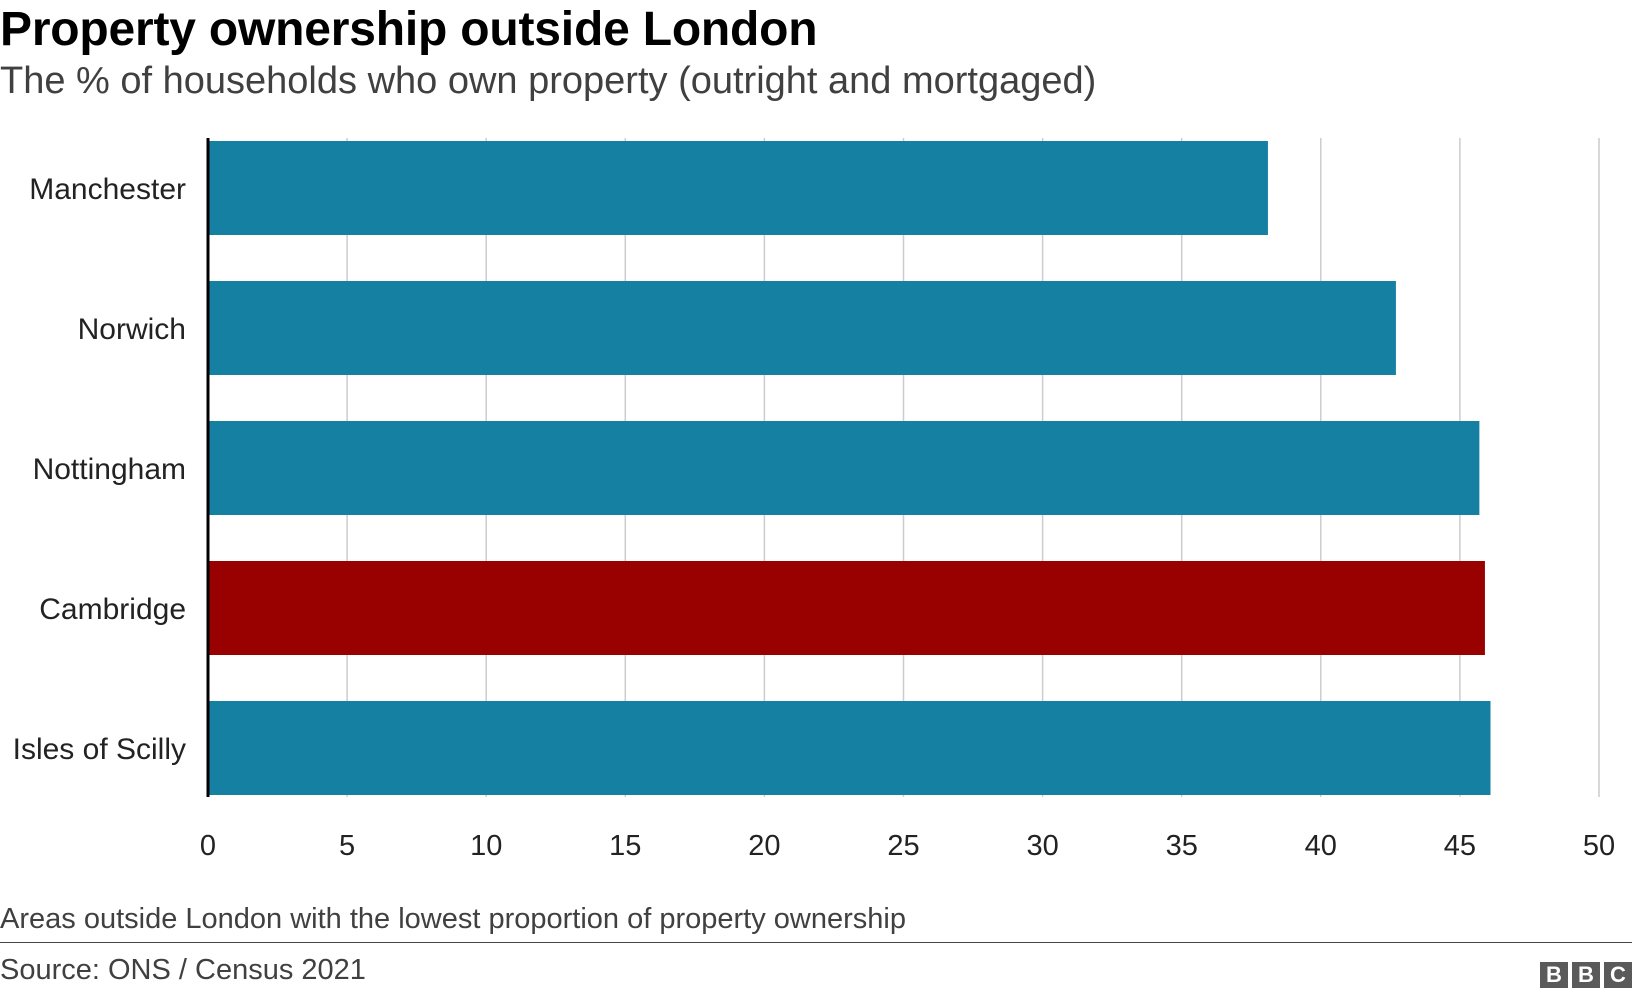 The width and height of the screenshot is (1632, 998). Describe the element at coordinates (802, 328) in the screenshot. I see `bar-norwich` at that location.